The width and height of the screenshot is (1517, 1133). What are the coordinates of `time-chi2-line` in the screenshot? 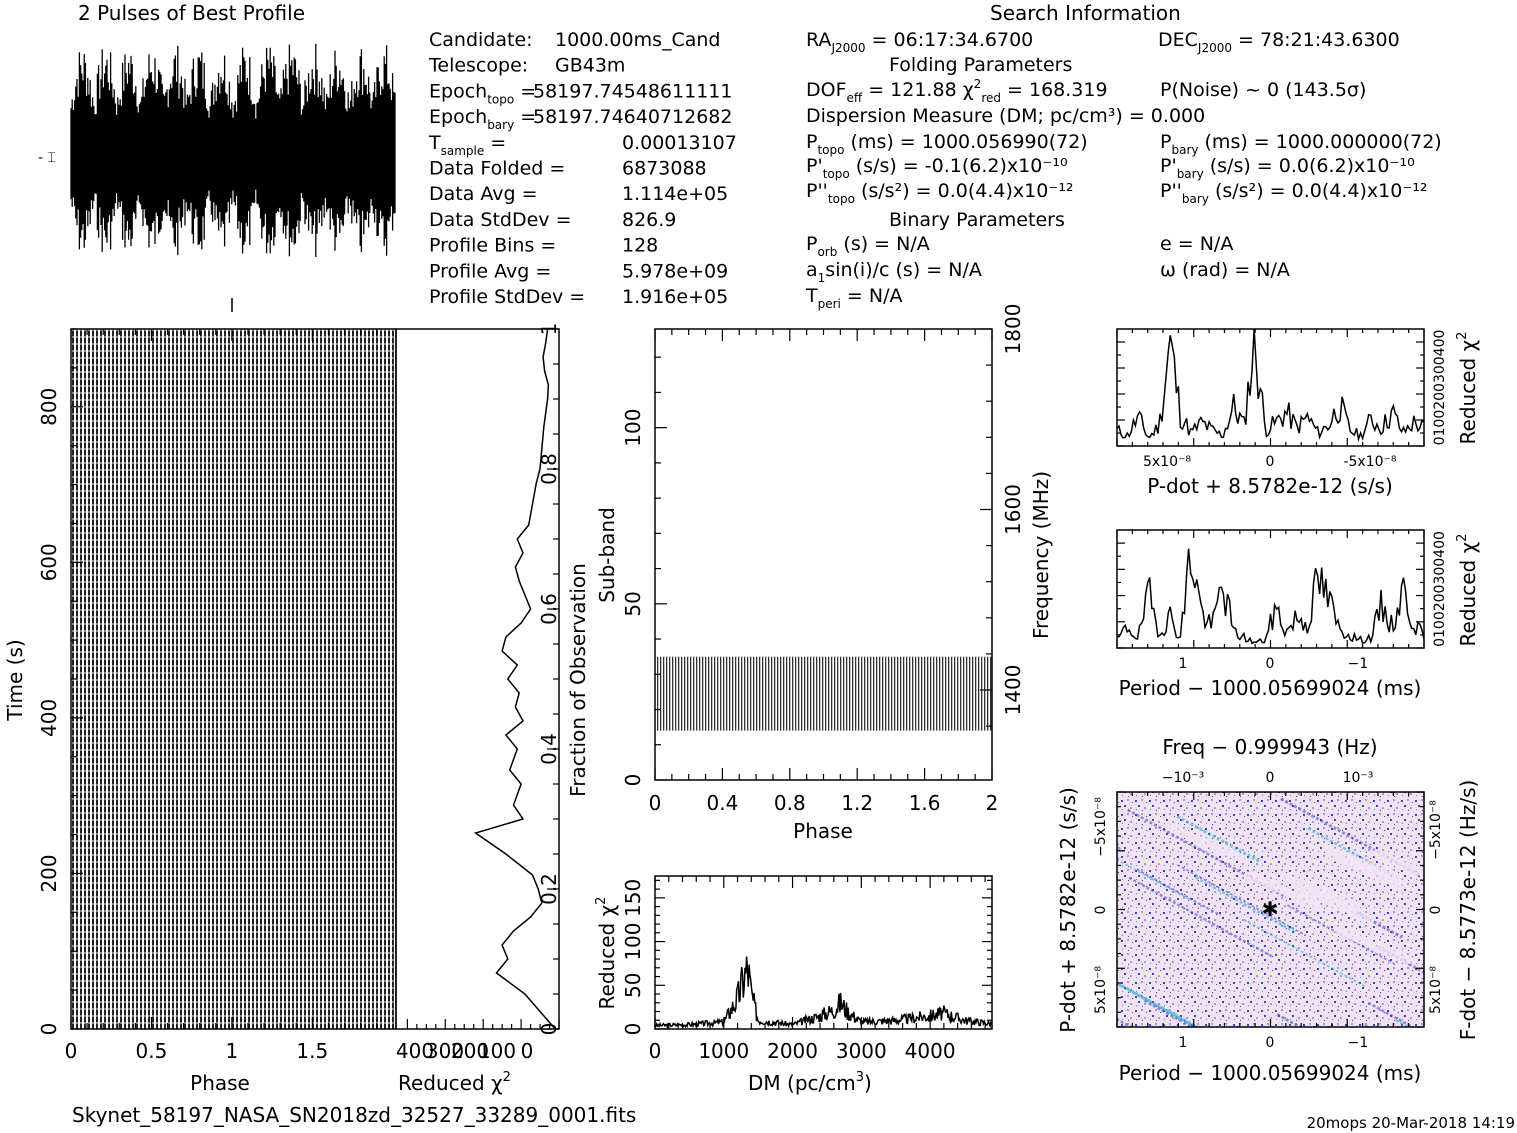 It's located at (514, 679).